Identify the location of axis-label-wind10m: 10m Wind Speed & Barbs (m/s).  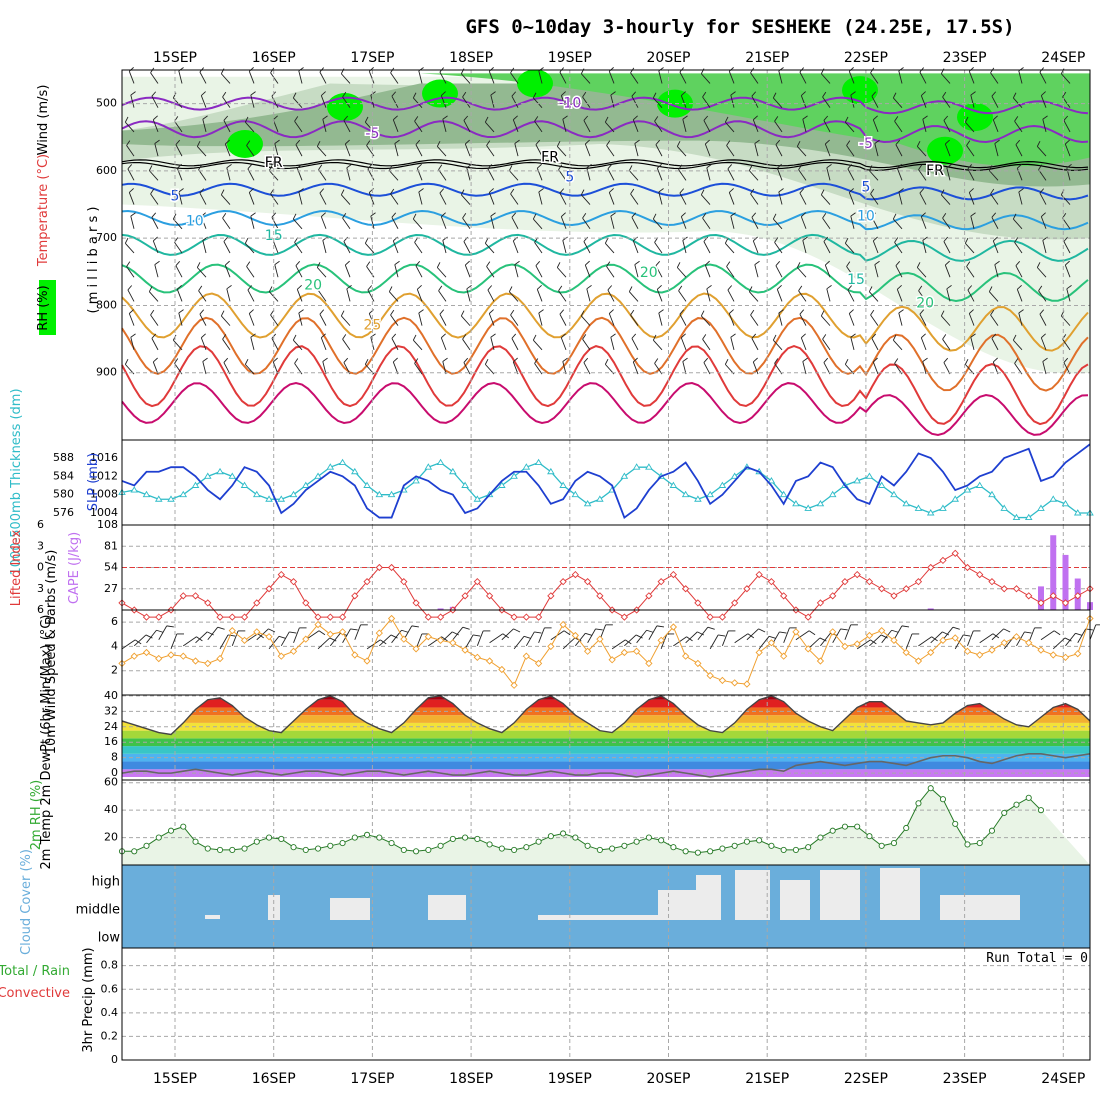
(51, 652).